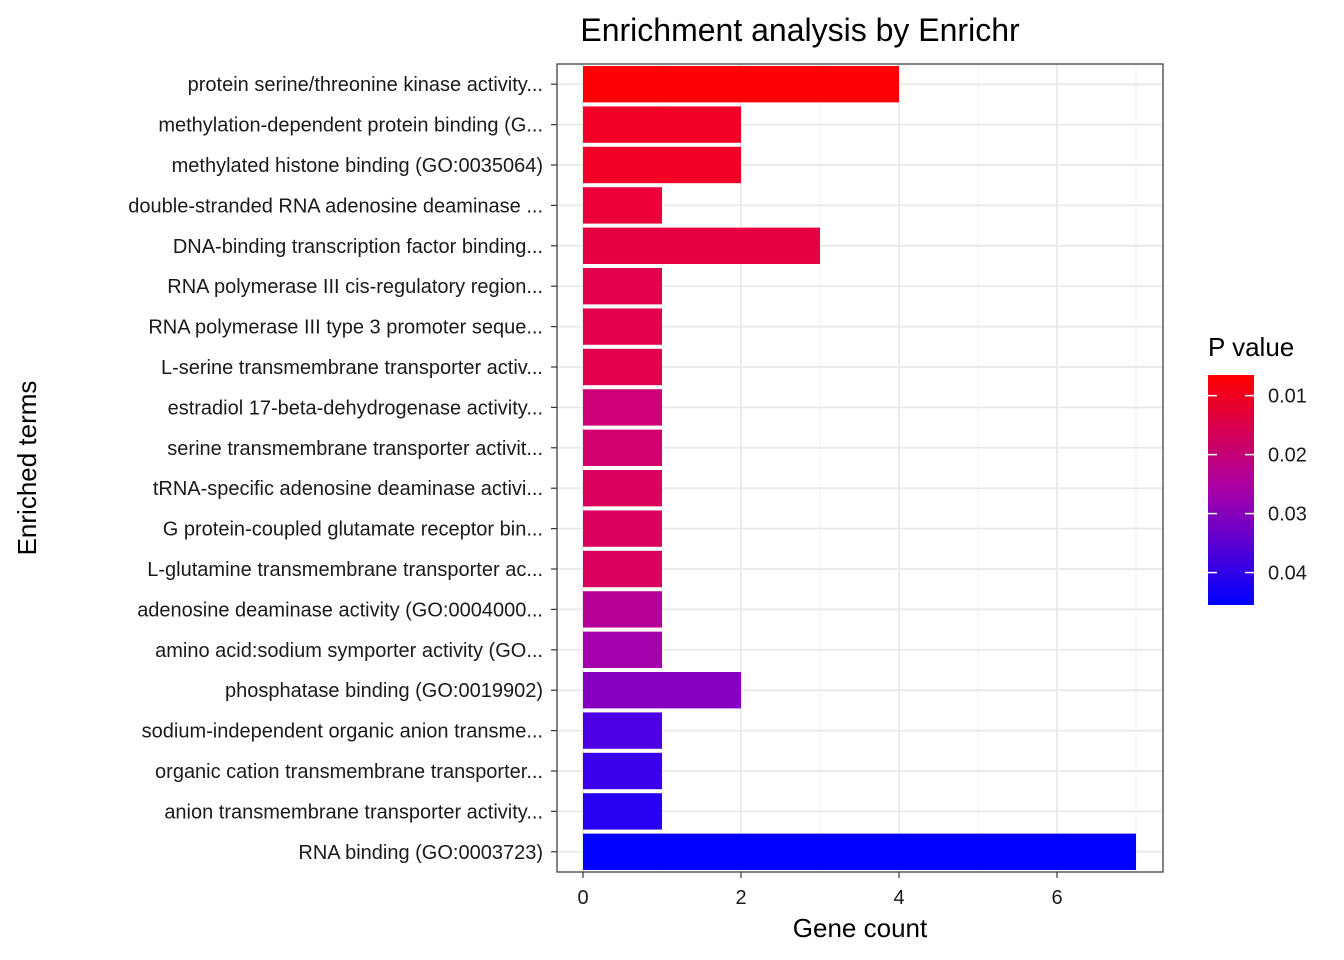 The width and height of the screenshot is (1344, 960). What do you see at coordinates (1056, 898) in the screenshot?
I see `x-tick-label: 6` at bounding box center [1056, 898].